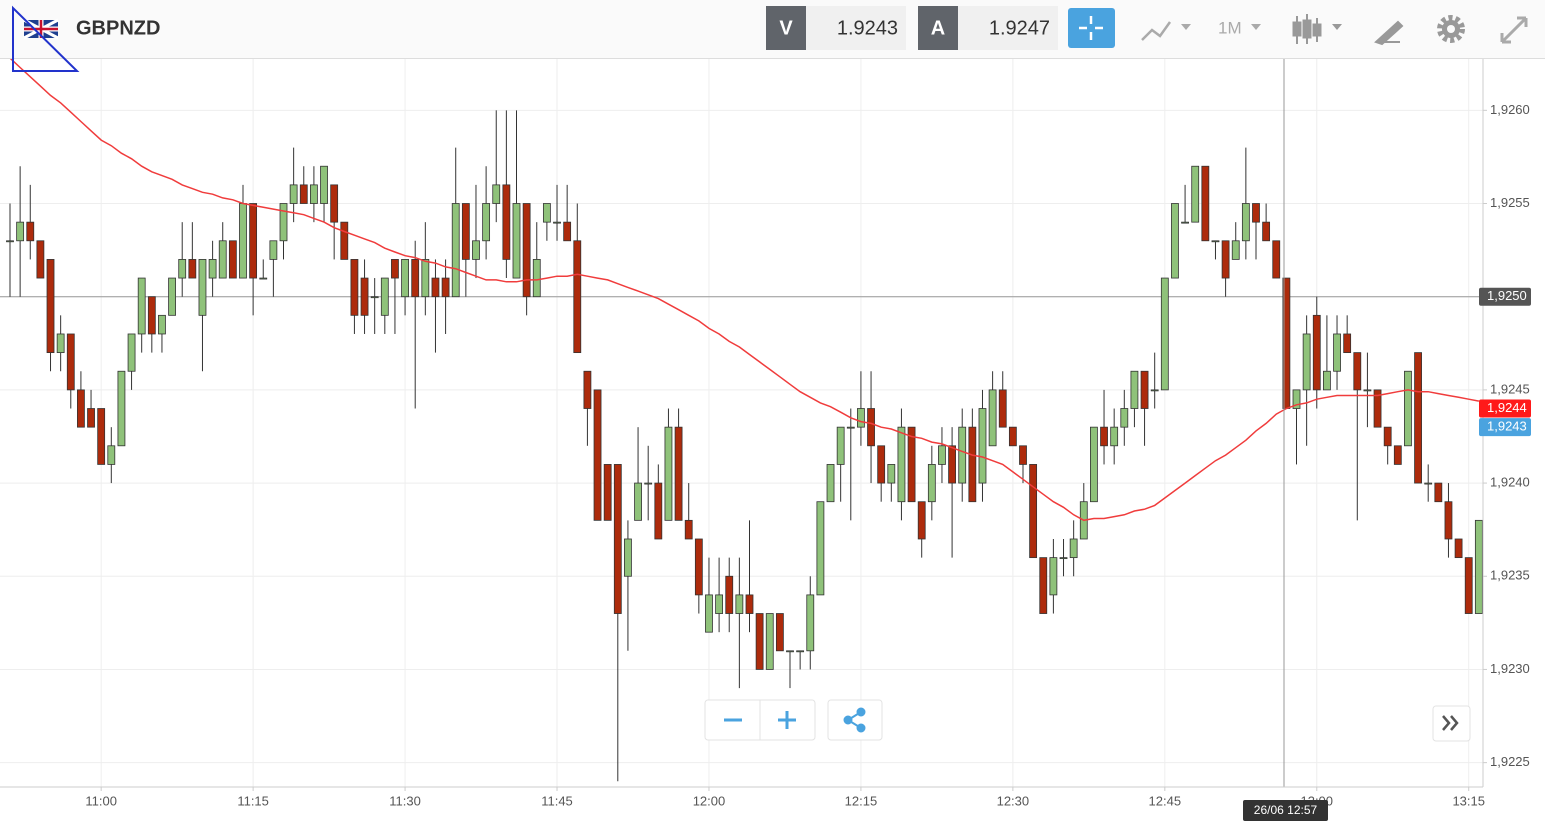  I want to click on y-tick-label: 1,9225, so click(1510, 761).